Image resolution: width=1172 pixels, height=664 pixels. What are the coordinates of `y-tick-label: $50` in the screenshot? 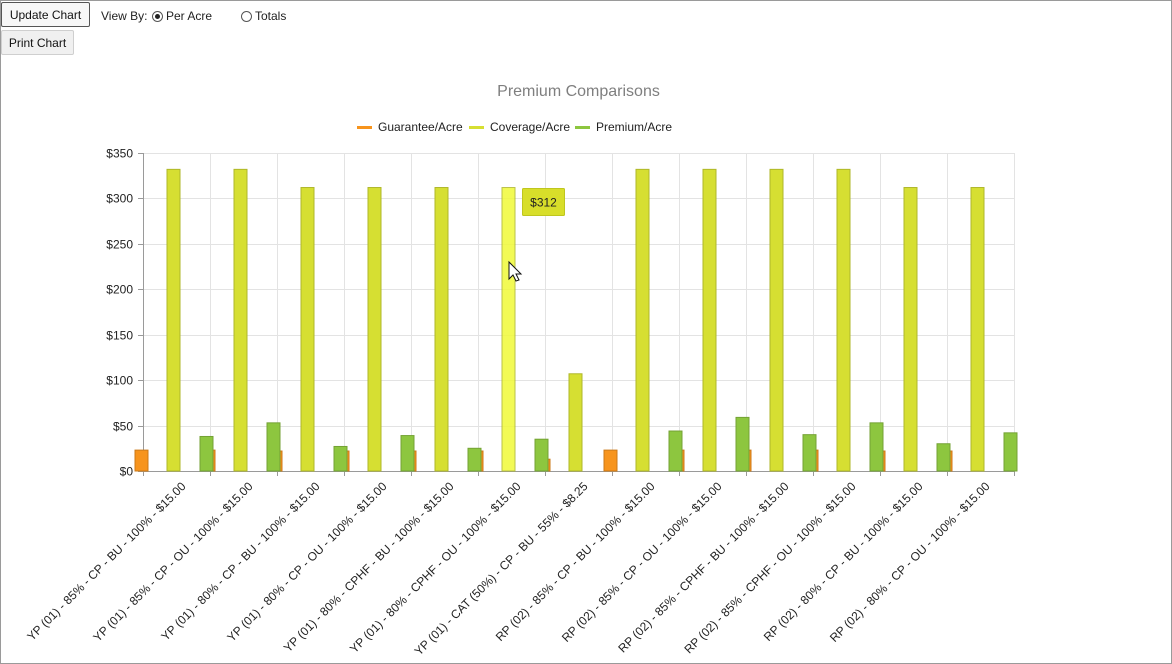 It's located at (123, 427).